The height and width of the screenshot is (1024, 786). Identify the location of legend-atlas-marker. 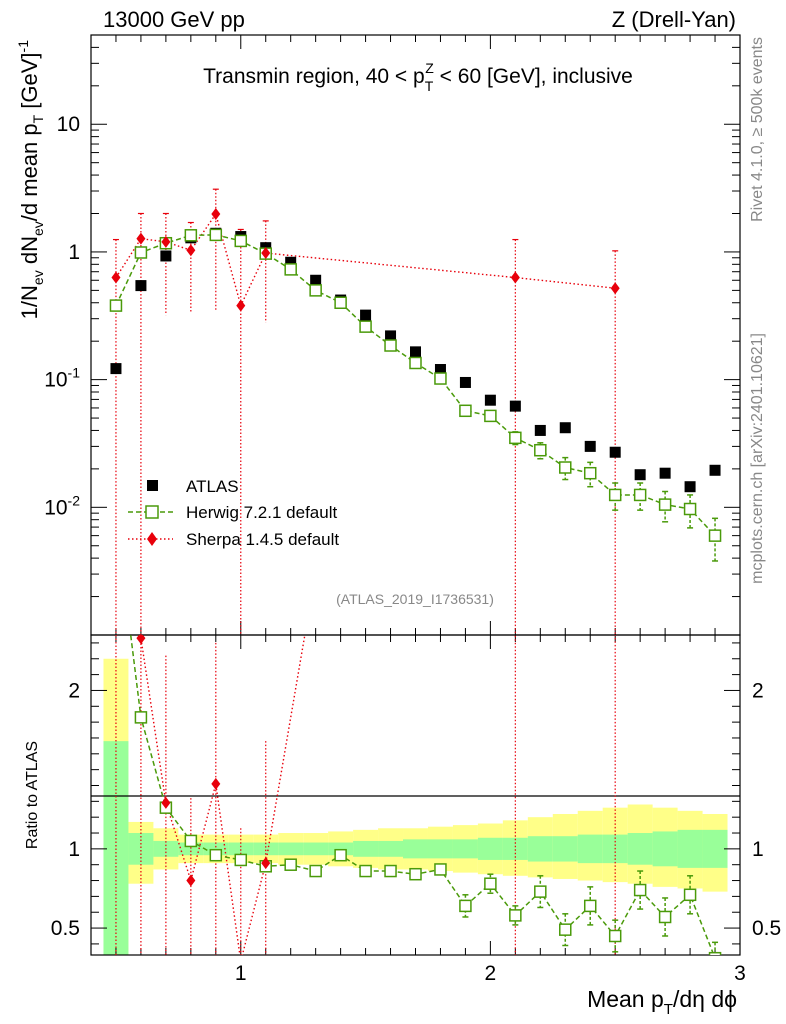
(152, 485).